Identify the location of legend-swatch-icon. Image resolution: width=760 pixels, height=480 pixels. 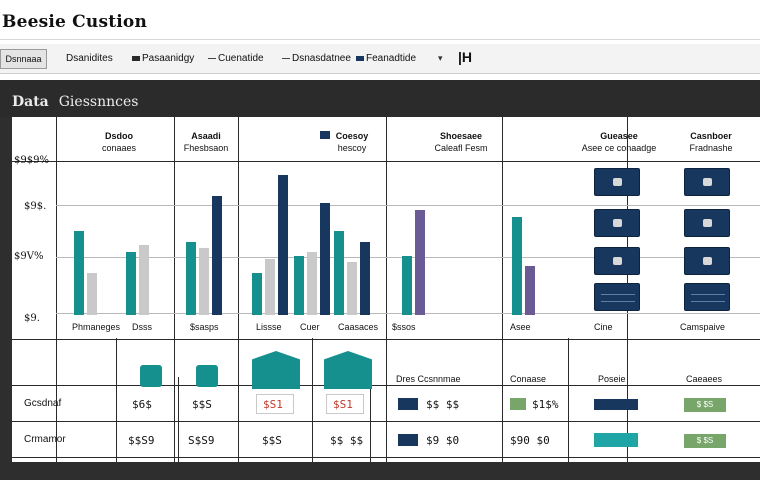
(325, 135).